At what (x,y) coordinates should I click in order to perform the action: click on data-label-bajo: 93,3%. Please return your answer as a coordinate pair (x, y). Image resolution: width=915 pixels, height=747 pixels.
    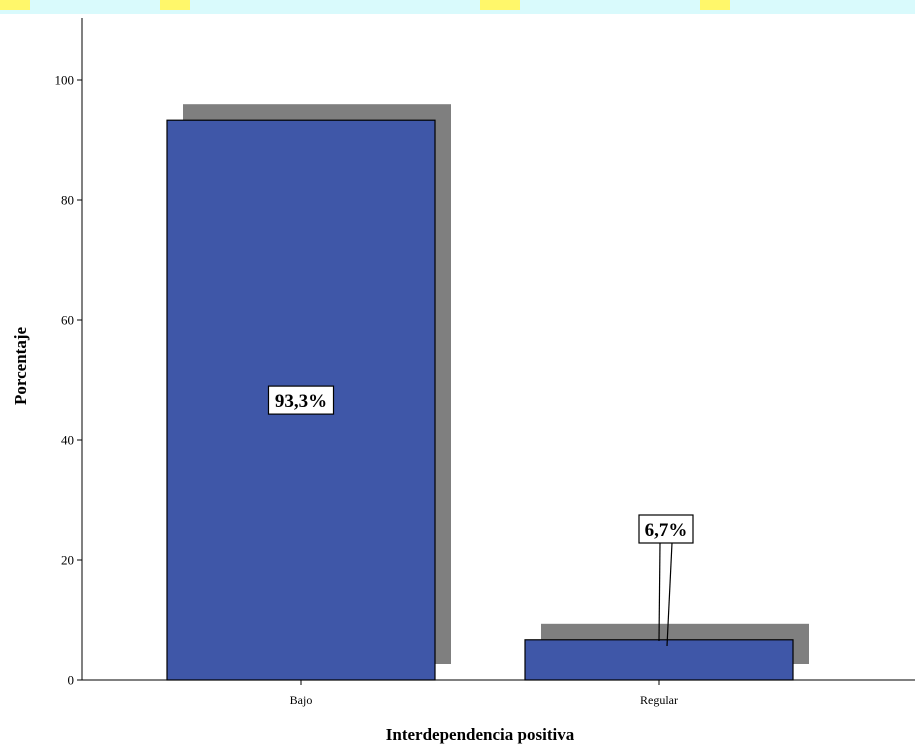
    Looking at the image, I should click on (301, 401).